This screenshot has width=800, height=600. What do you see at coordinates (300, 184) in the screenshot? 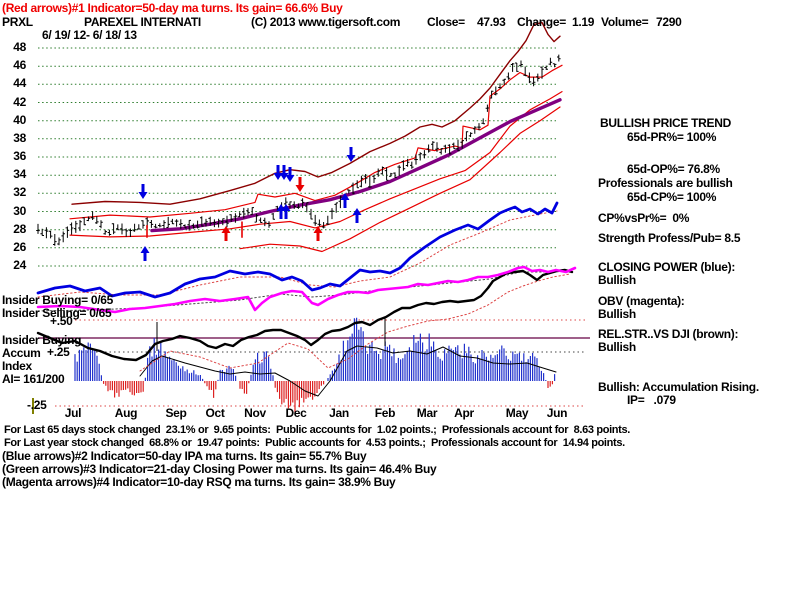
I see `red-down-arrow-icon` at bounding box center [300, 184].